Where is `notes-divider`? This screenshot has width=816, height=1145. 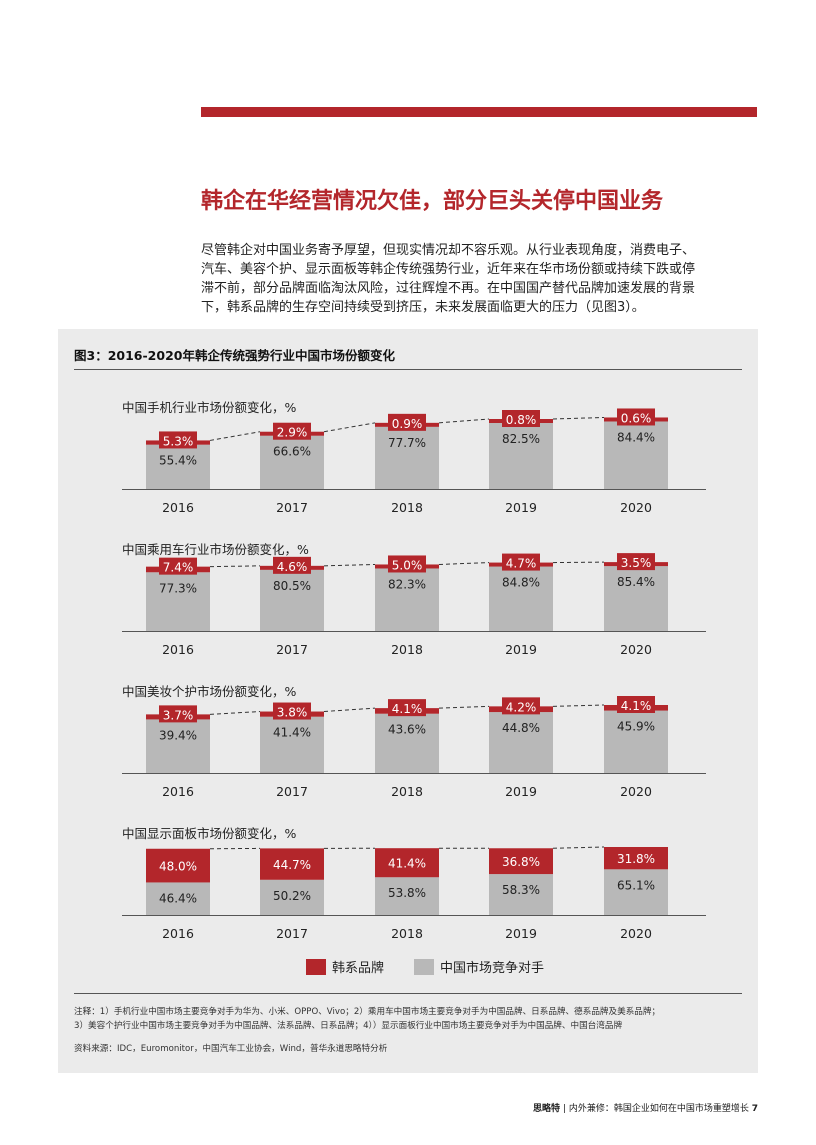 notes-divider is located at coordinates (408, 993).